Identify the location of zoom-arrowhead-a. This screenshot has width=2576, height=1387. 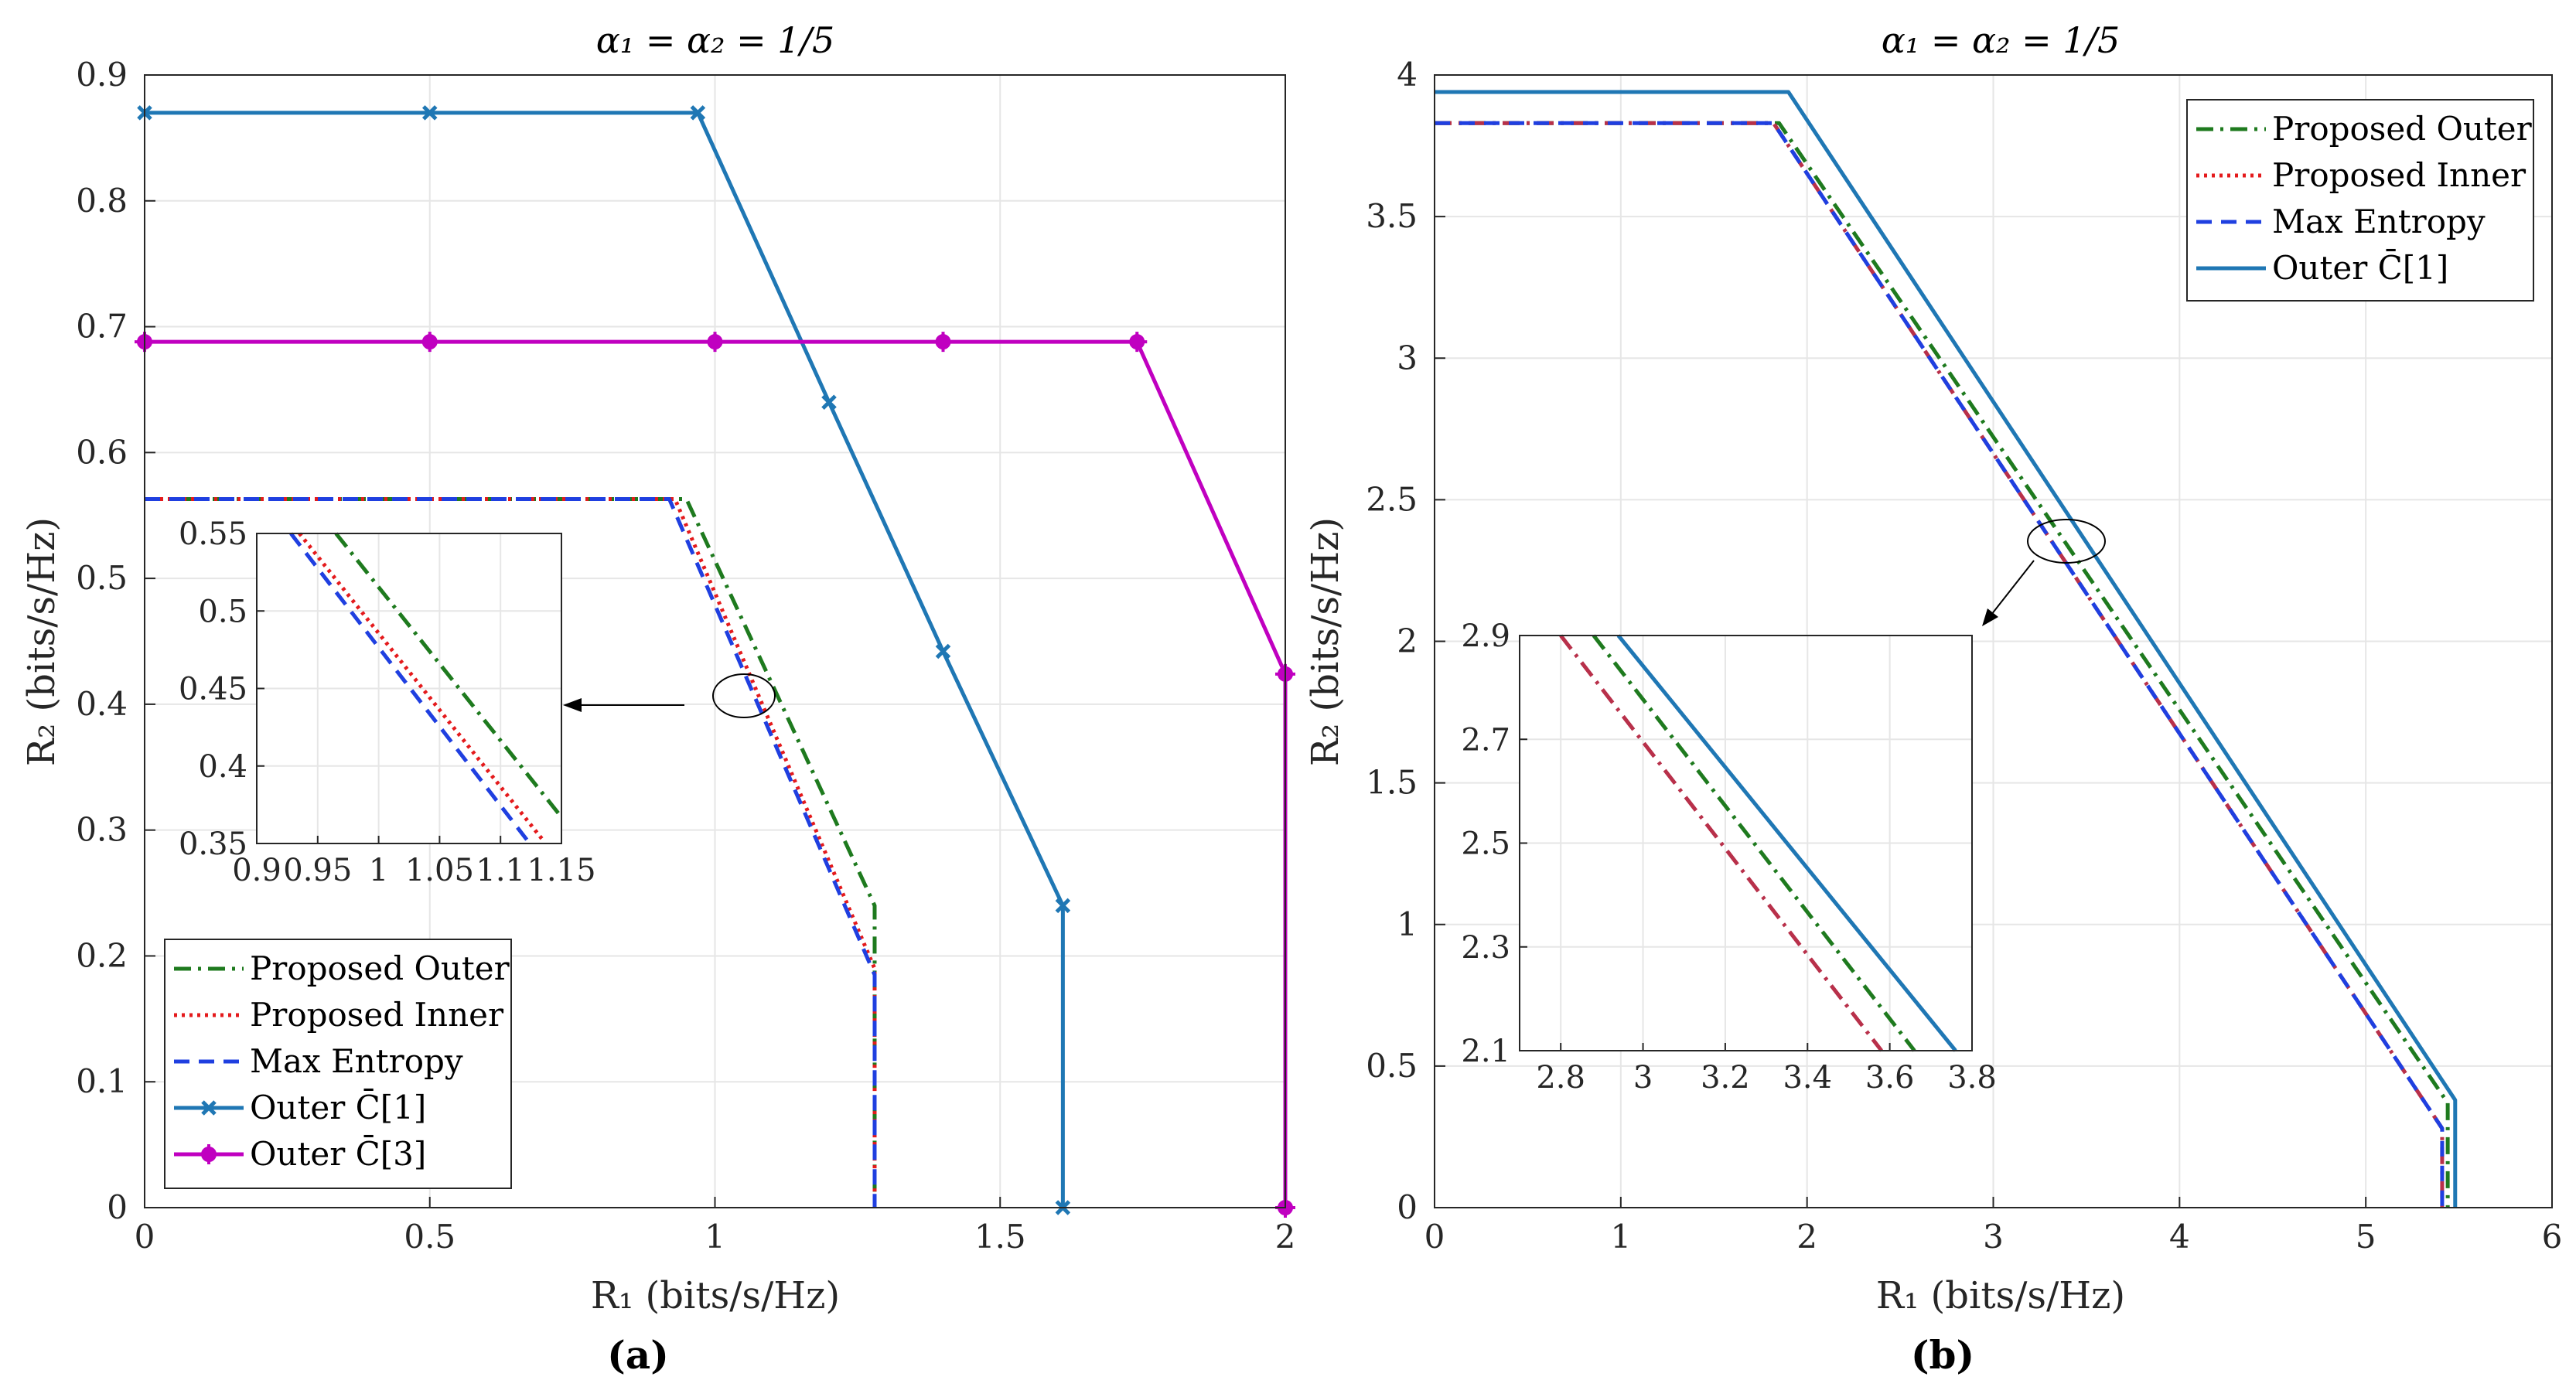
(573, 705).